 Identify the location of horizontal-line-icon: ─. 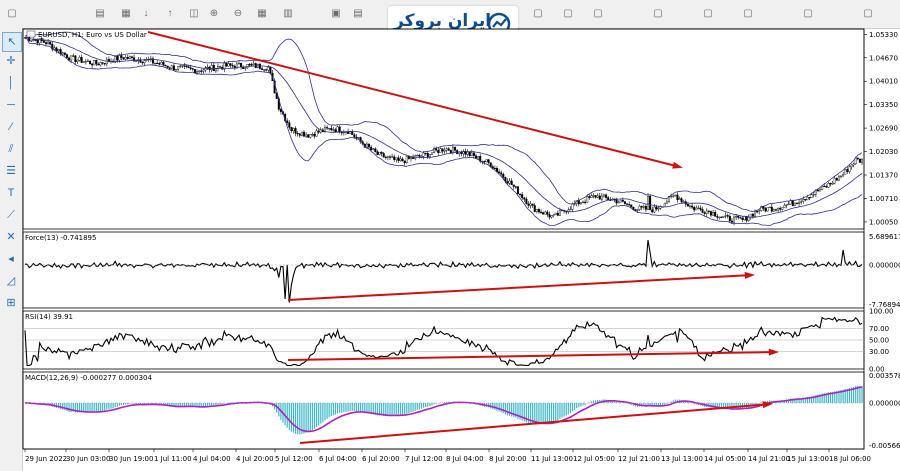
(11, 105).